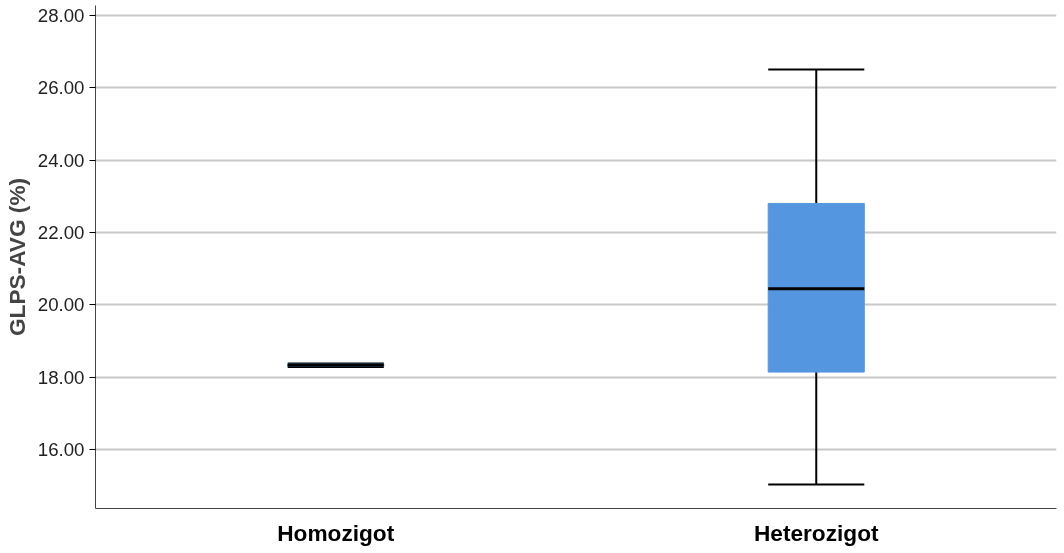  Describe the element at coordinates (336, 532) in the screenshot. I see `x-tick-label: Homozigot` at that location.